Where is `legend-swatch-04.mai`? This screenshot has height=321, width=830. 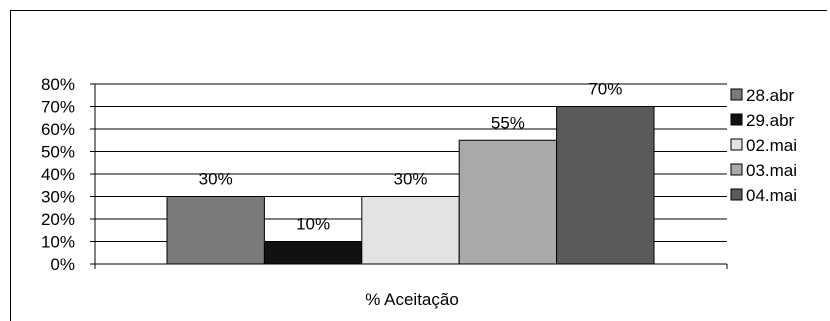
legend-swatch-04.mai is located at coordinates (736, 194).